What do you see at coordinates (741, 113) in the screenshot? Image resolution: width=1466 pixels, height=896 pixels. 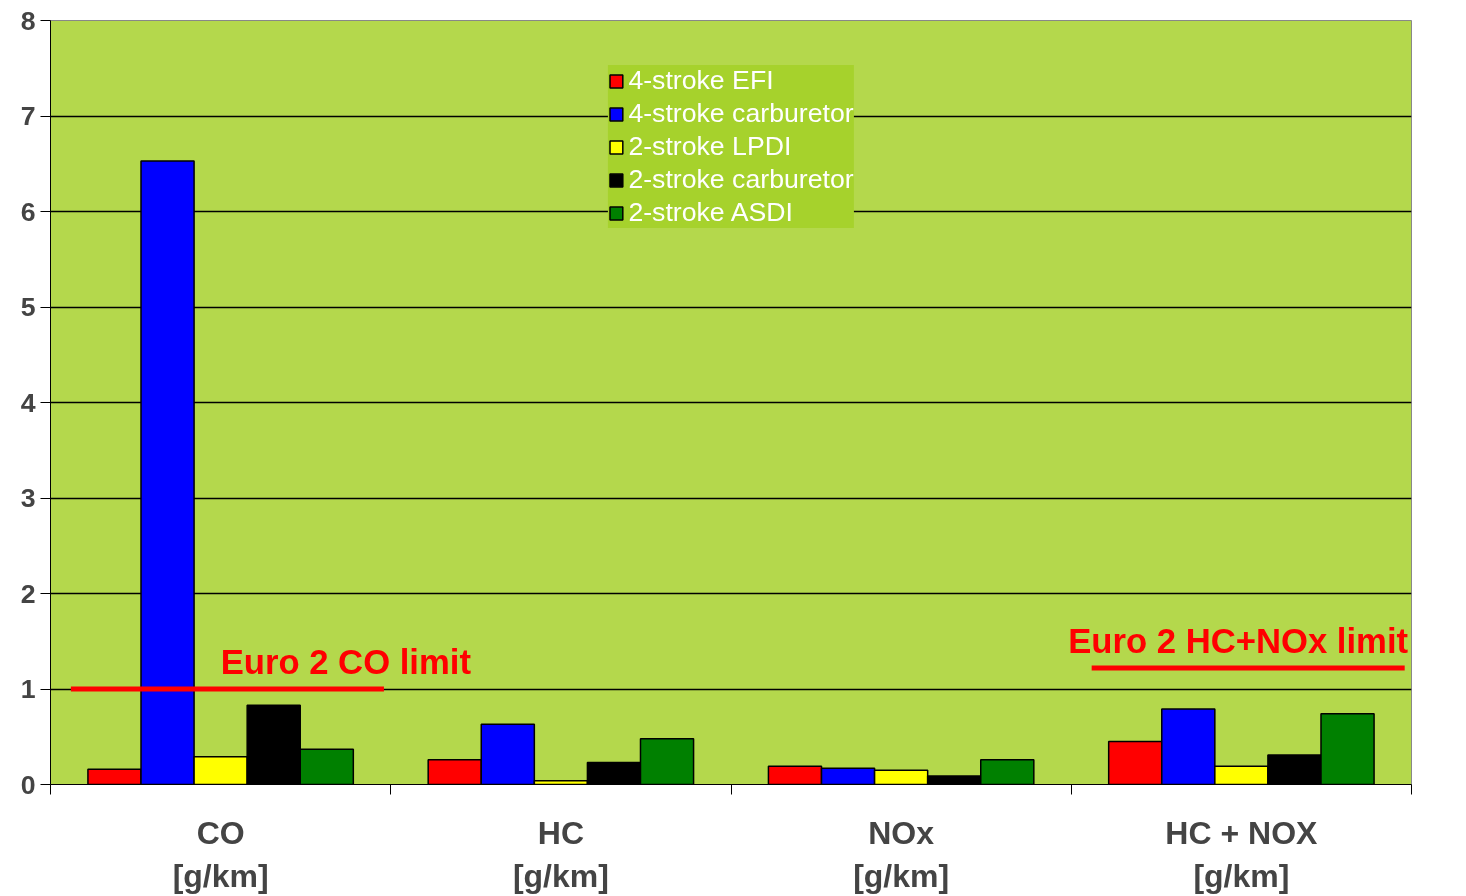 I see `legend-label: 4-stroke carburetor` at bounding box center [741, 113].